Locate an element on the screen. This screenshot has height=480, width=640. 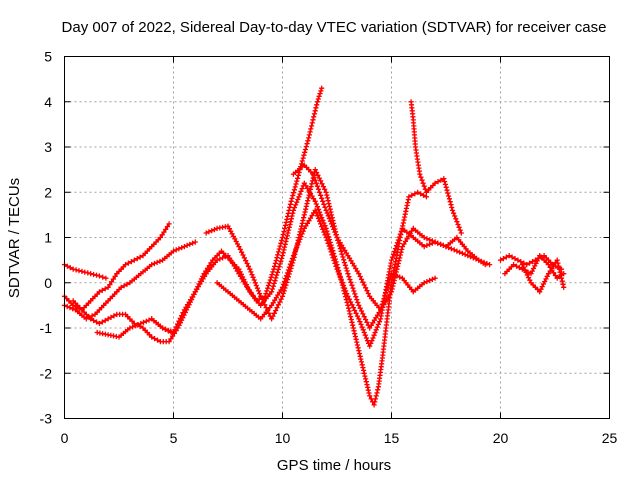
y-tick-label: -3 is located at coordinates (46, 419).